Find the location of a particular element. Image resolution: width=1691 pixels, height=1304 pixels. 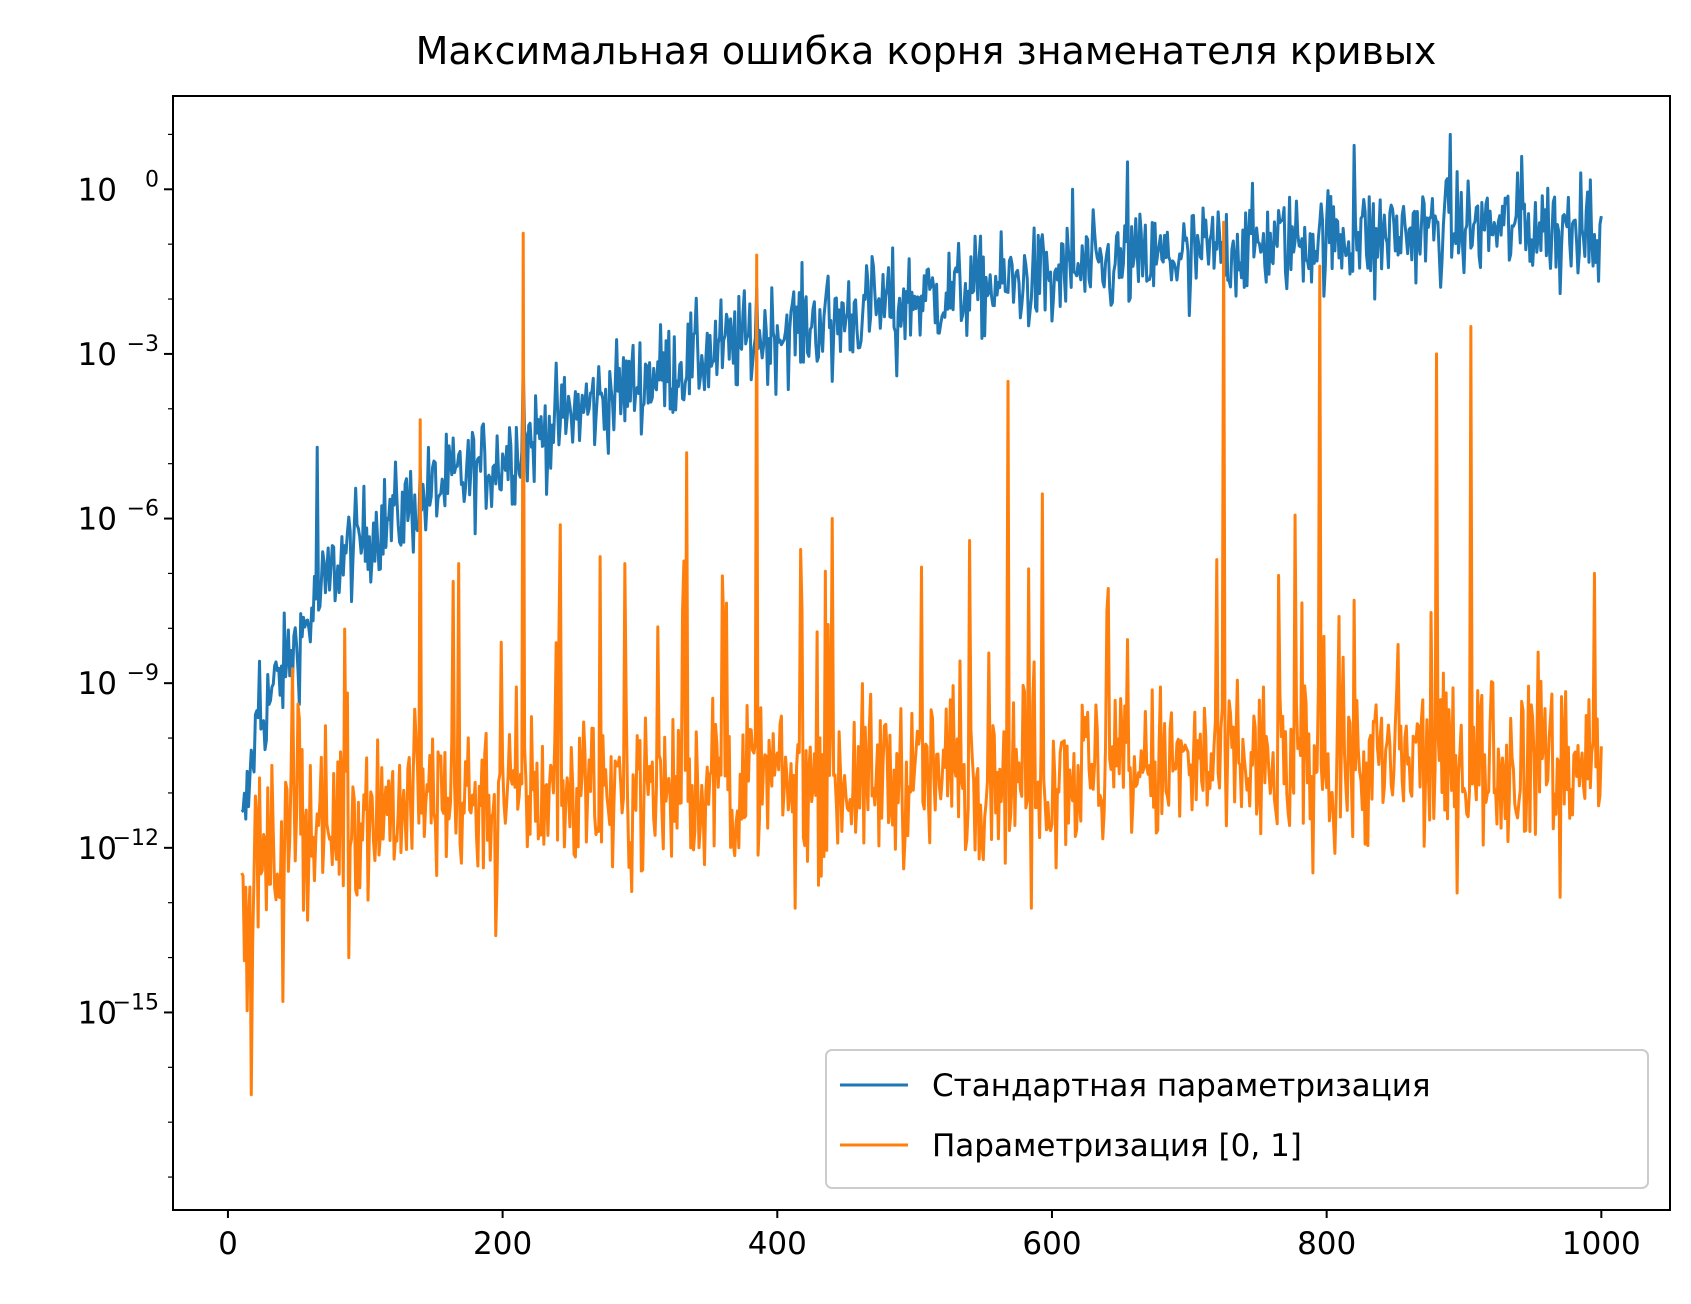

legend-box is located at coordinates (1237, 1119).